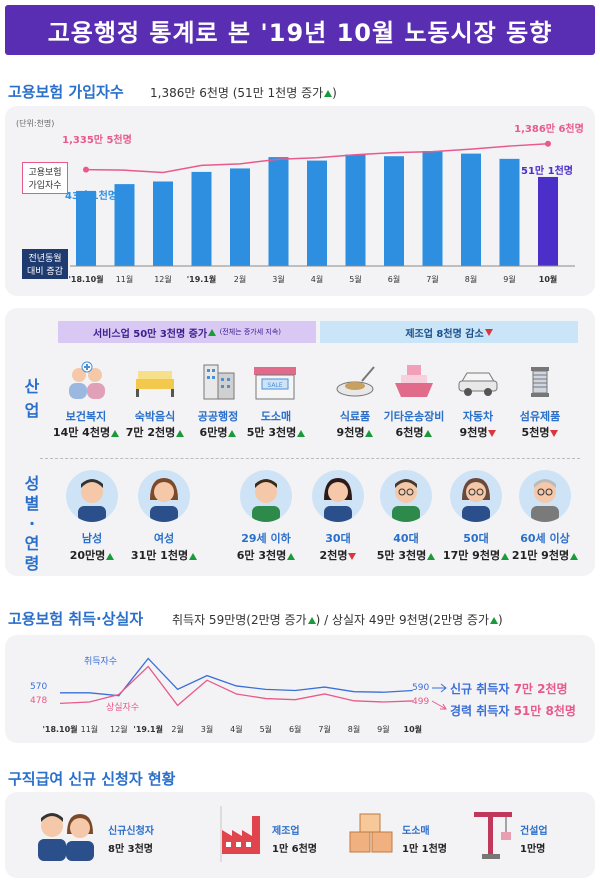 The height and width of the screenshot is (883, 600). Describe the element at coordinates (540, 432) in the screenshot. I see `industry-item-value: 5천명` at that location.